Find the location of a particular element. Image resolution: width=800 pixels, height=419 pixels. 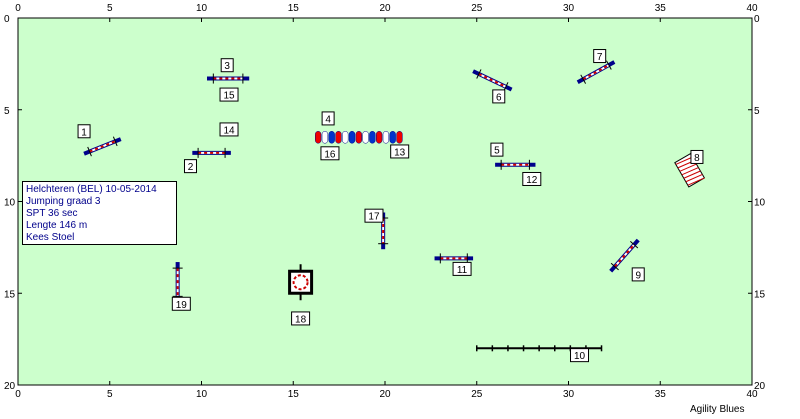

obstacle-label-13: 13 is located at coordinates (400, 151).